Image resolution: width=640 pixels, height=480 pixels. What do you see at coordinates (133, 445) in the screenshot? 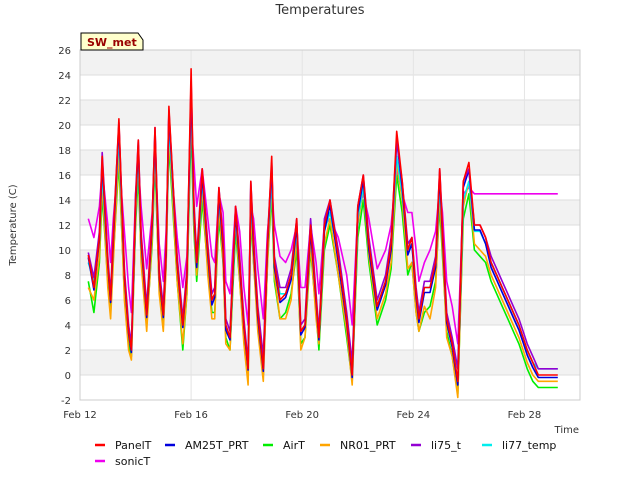
I see `legend-label: PanelT` at bounding box center [133, 445].